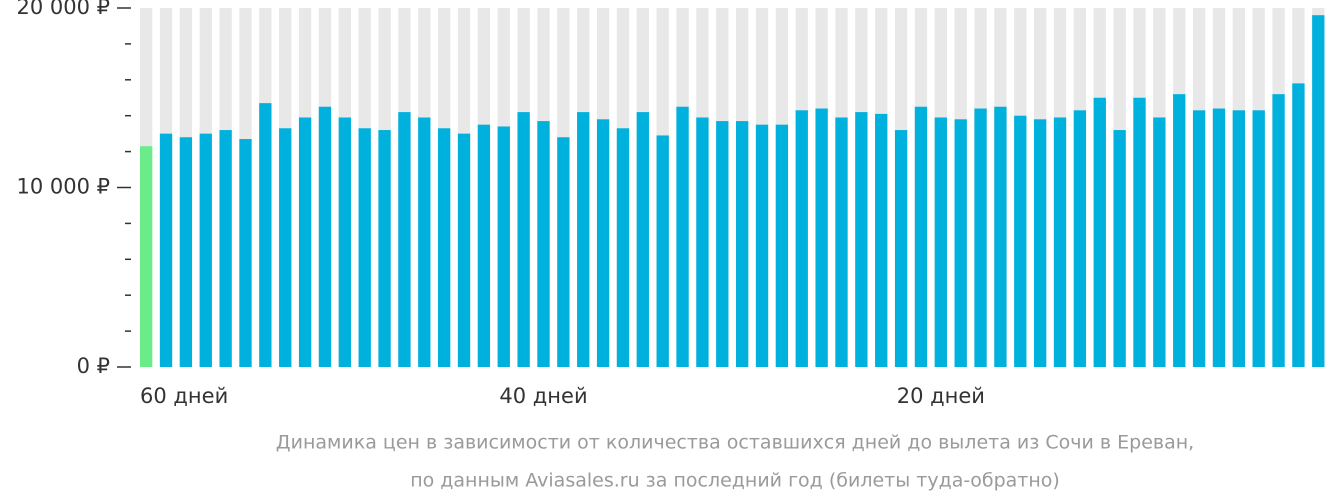 The image size is (1332, 502). Describe the element at coordinates (63, 187) in the screenshot. I see `y-tick-label: 10 000 ₽` at that location.